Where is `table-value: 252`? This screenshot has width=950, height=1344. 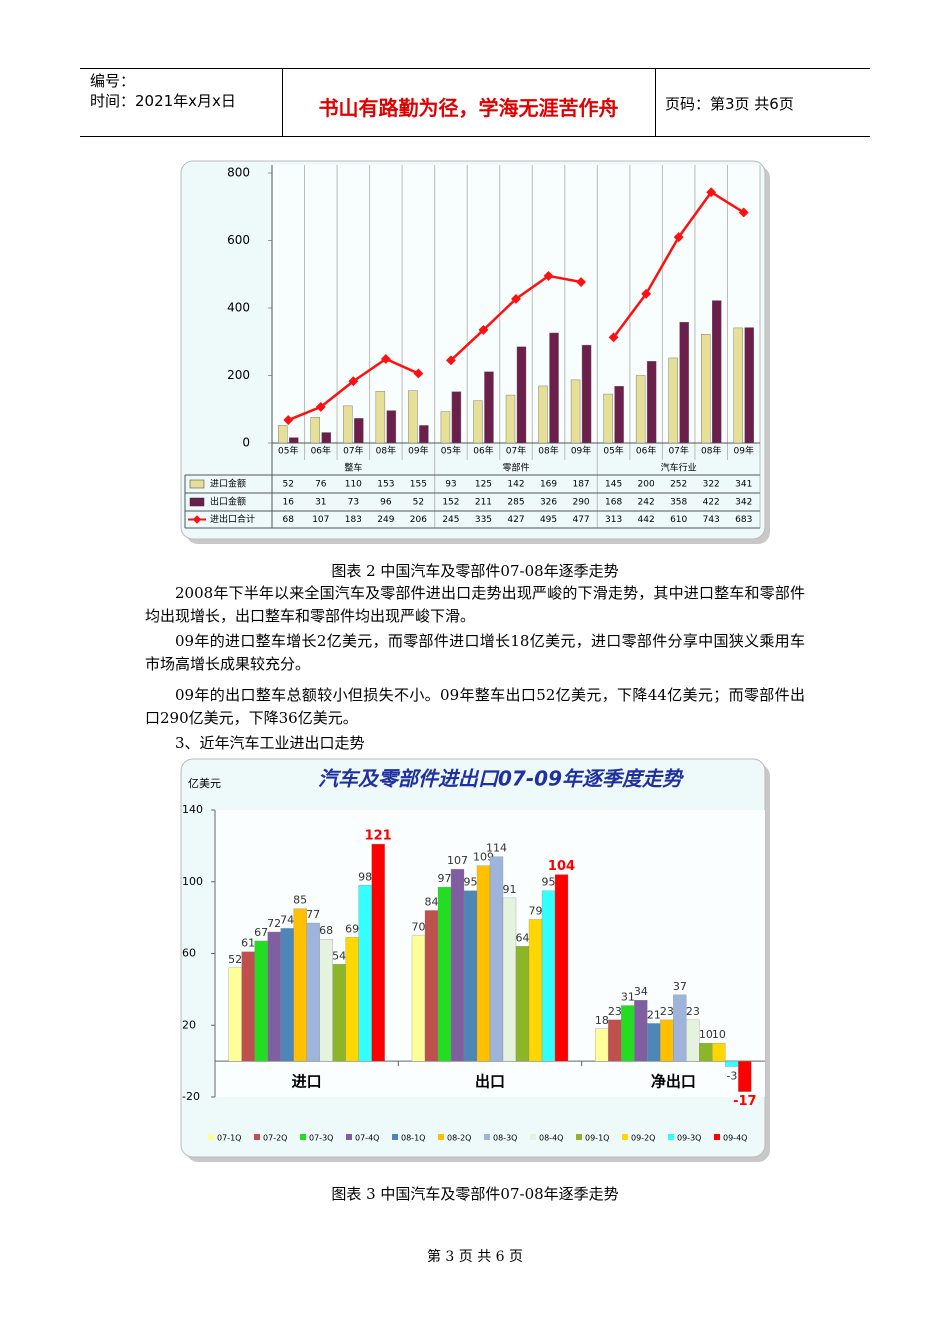 table-value: 252 is located at coordinates (678, 485).